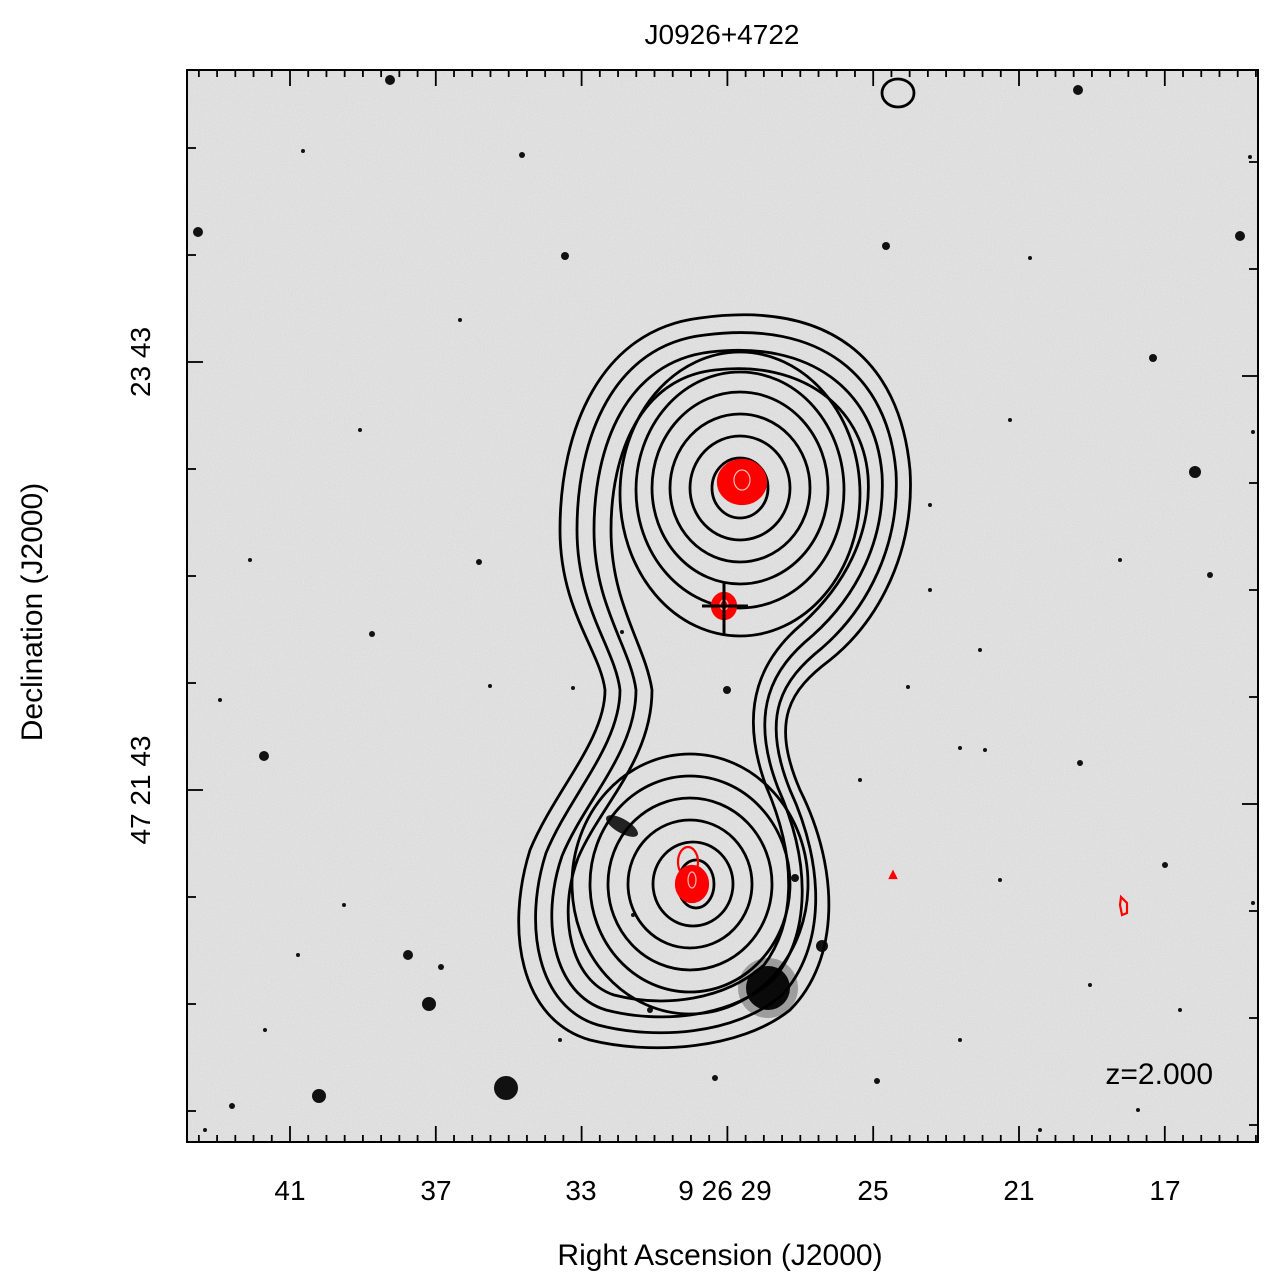 This screenshot has width=1284, height=1287. I want to click on red-hotspot-north-inner, so click(742, 480).